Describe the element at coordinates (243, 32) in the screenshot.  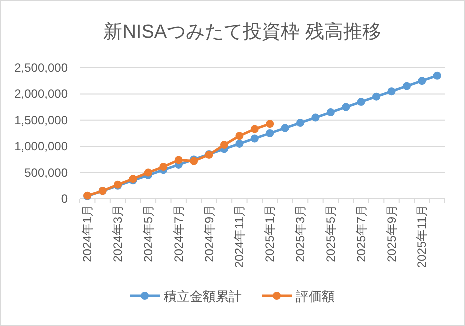
I see `chart-title: 新NISAつみたて投資枠 残高推移` at that location.